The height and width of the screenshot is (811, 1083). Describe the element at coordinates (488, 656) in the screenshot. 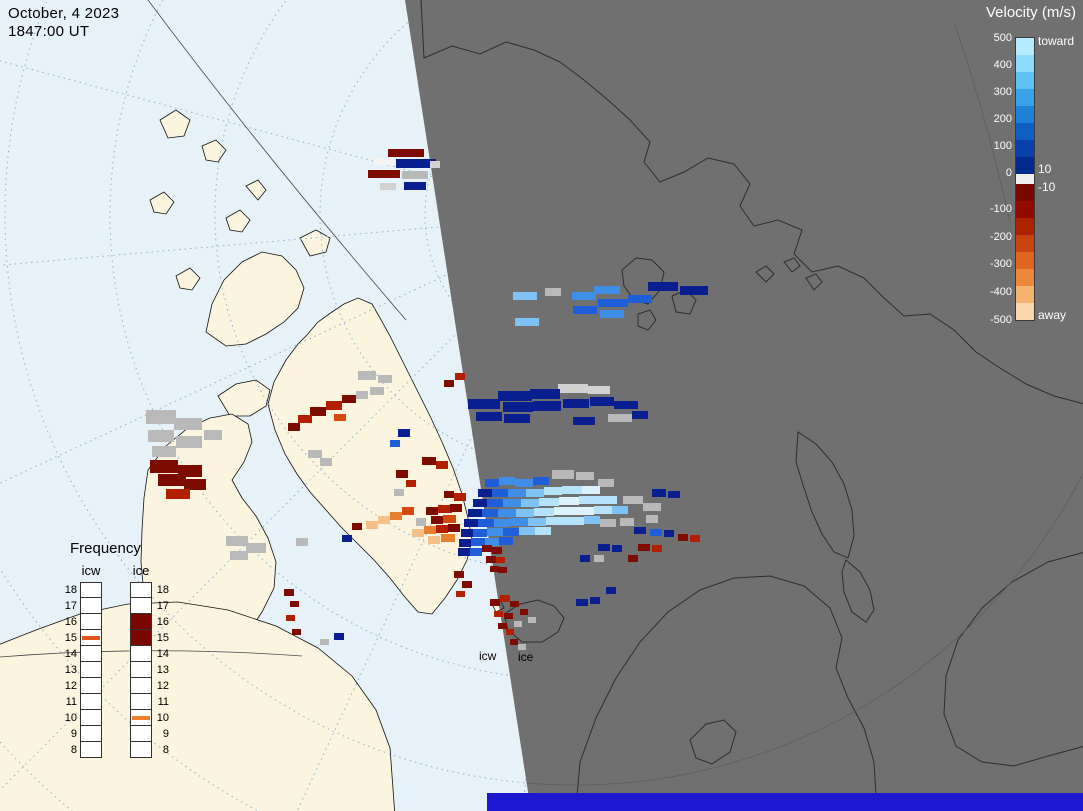

I see `radar-site-label-icw: icw` at that location.